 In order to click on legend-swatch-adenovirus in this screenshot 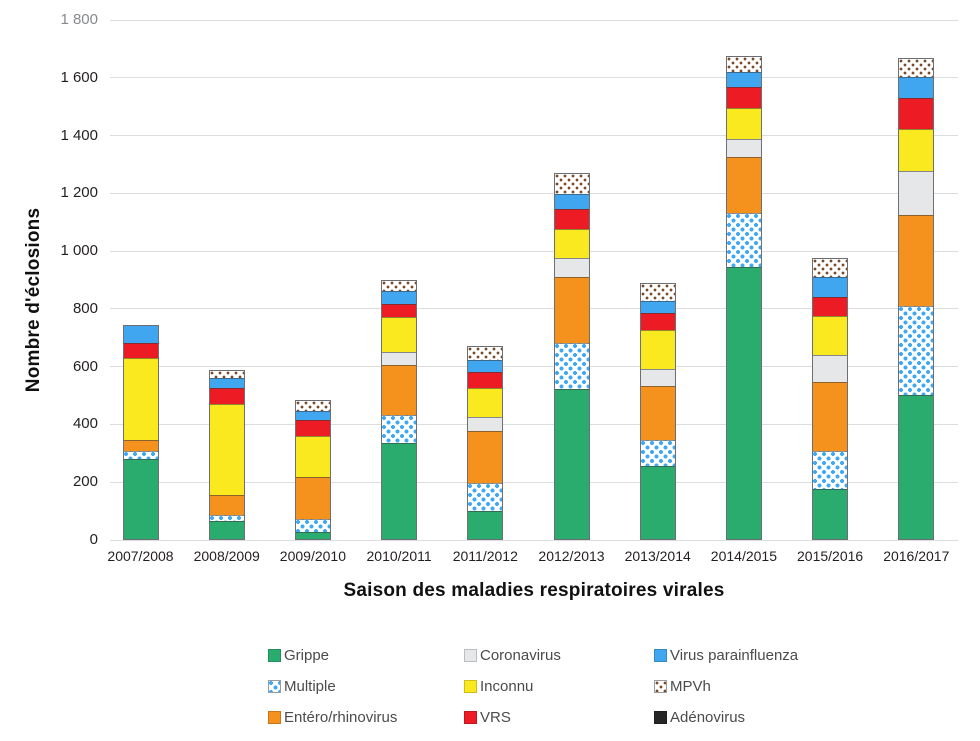, I will do `click(660, 717)`.